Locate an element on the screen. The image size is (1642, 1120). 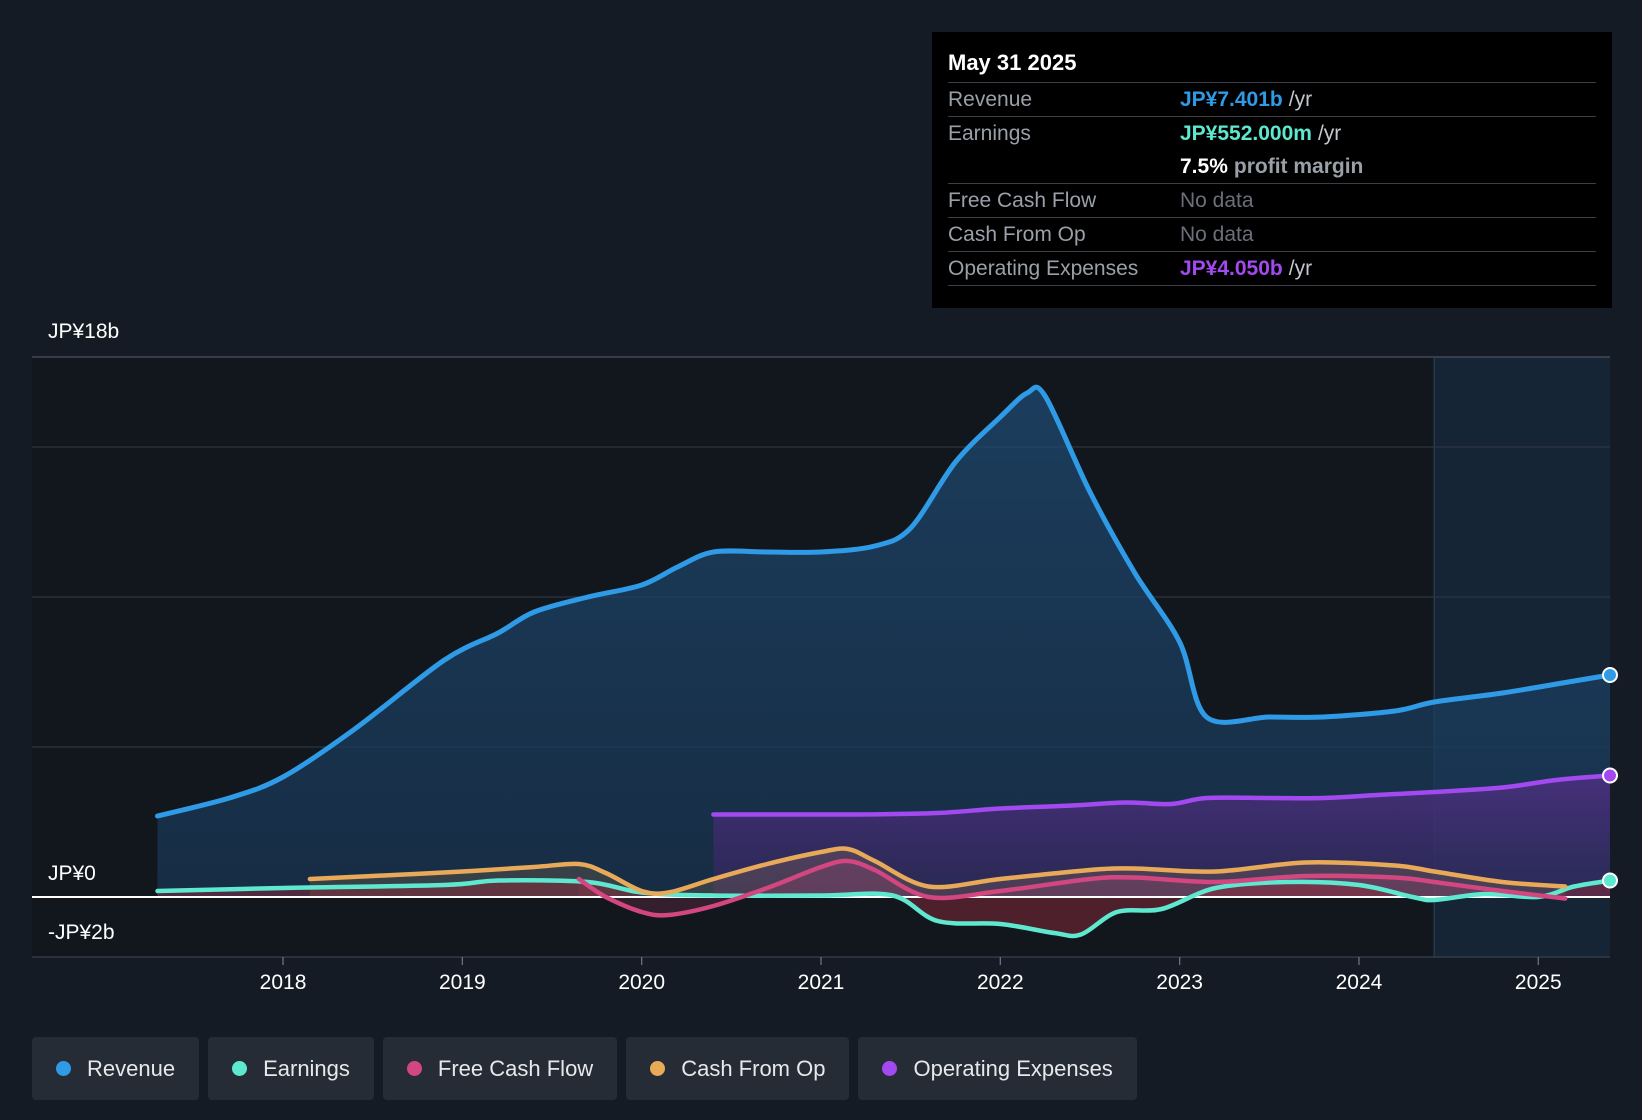
profit-margin-label: profit margin is located at coordinates (1298, 166).